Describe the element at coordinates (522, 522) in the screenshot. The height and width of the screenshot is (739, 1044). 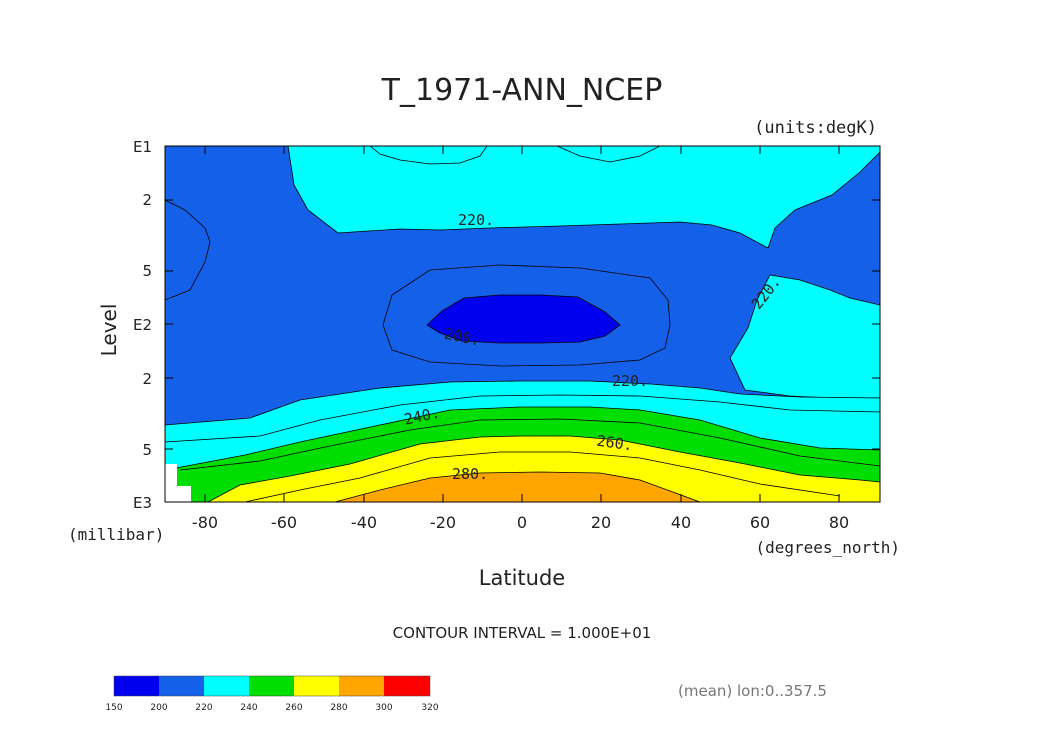
I see `x-tick-label: 0` at that location.